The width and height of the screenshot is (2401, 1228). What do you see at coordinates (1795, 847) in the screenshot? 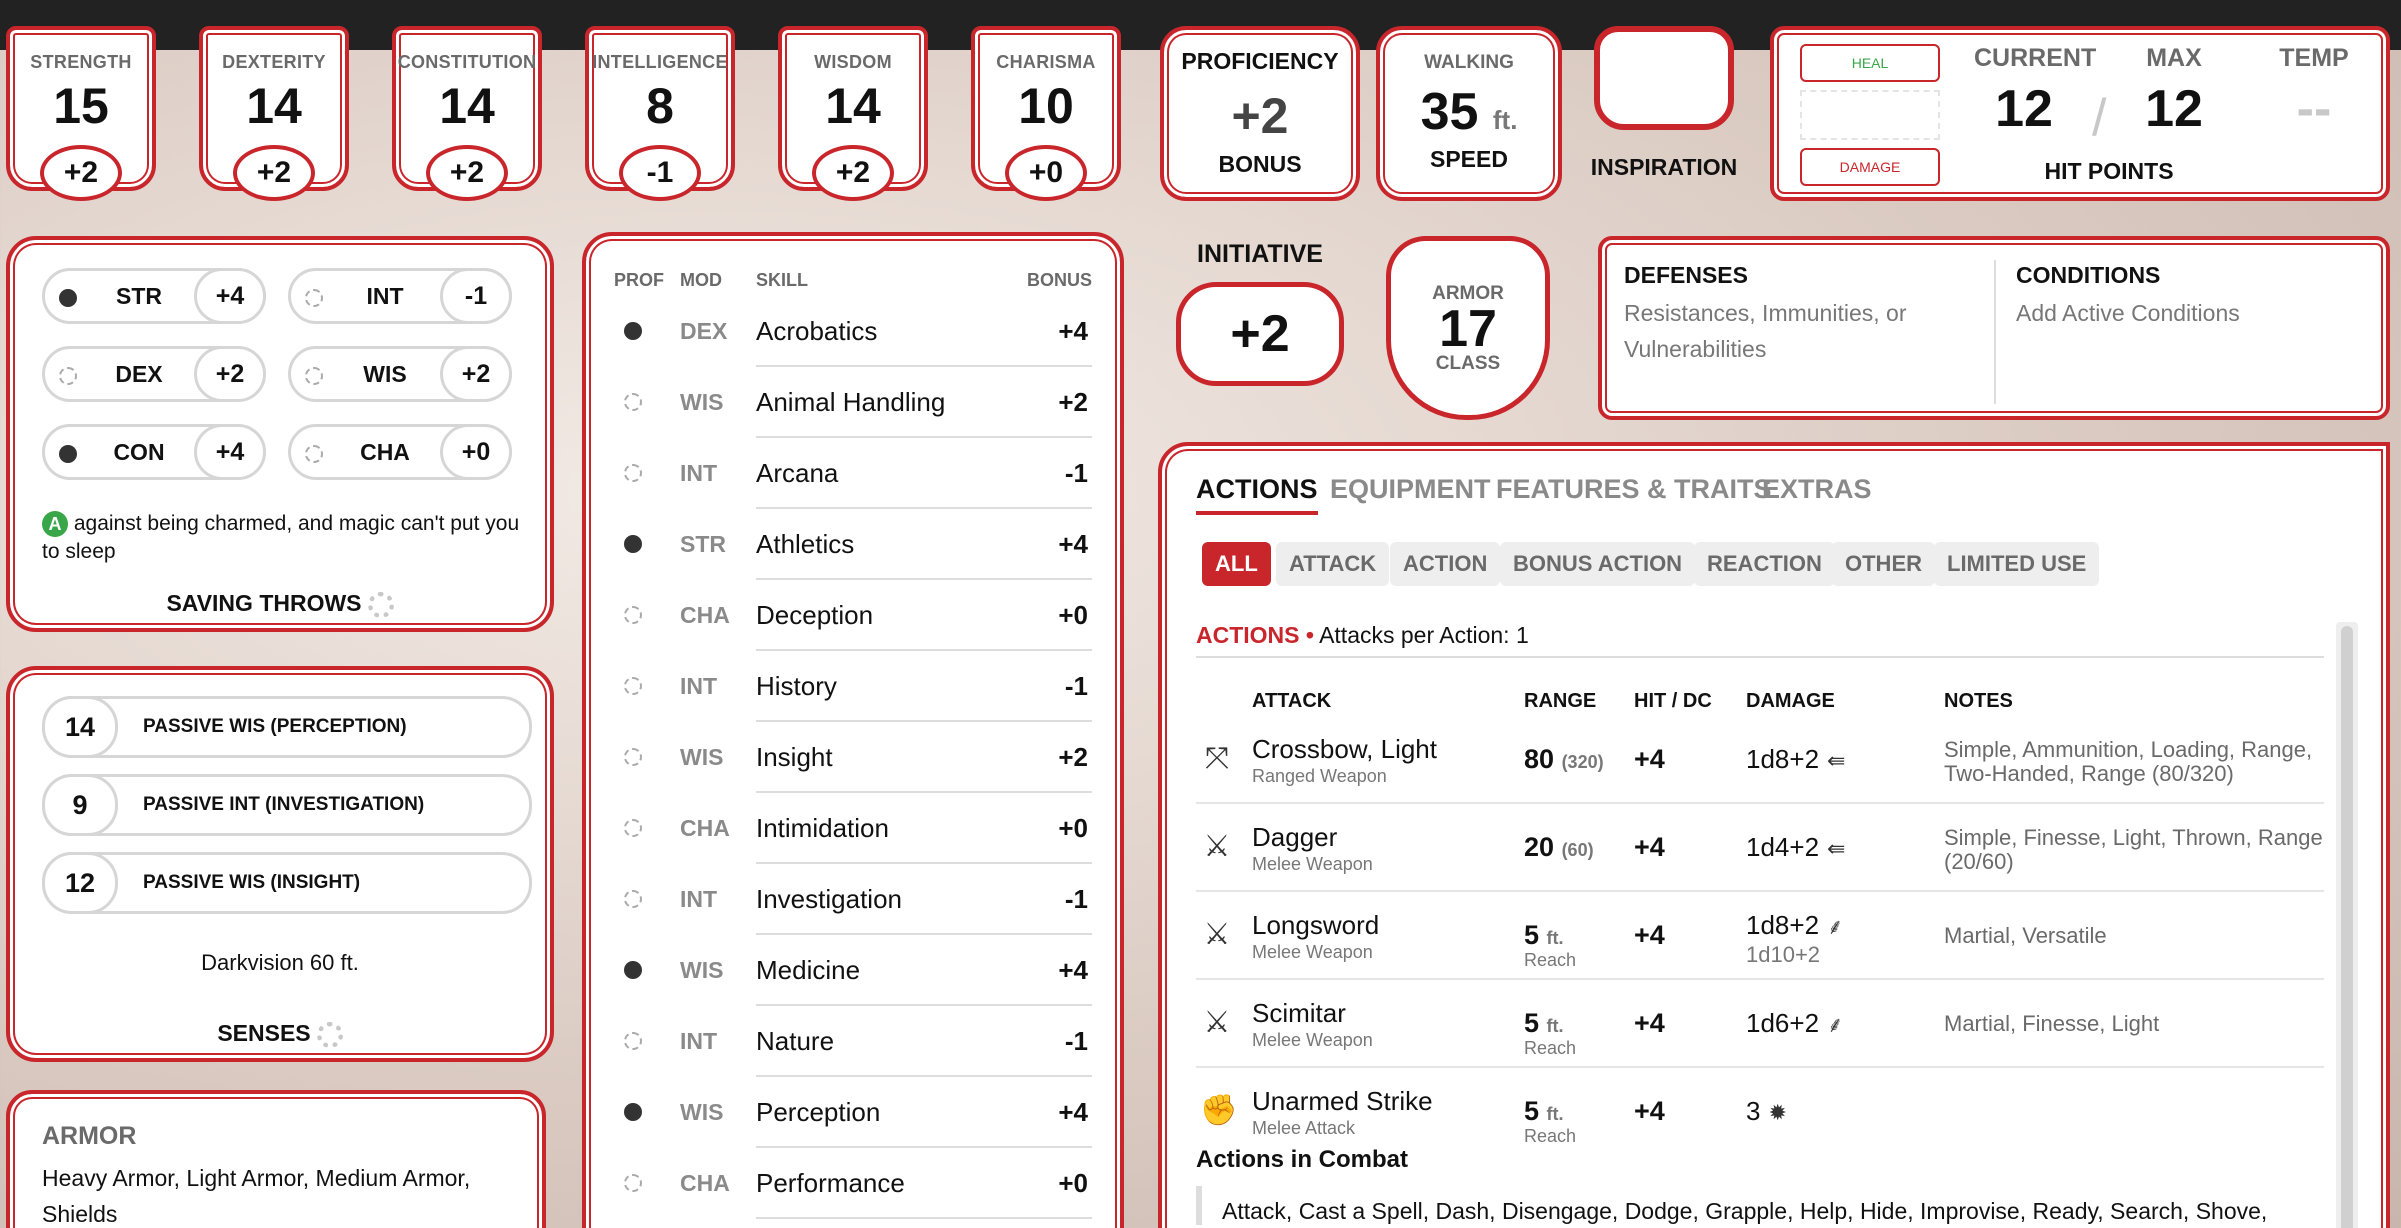
I see `attack-damage: 1d4+2 ⇚` at bounding box center [1795, 847].